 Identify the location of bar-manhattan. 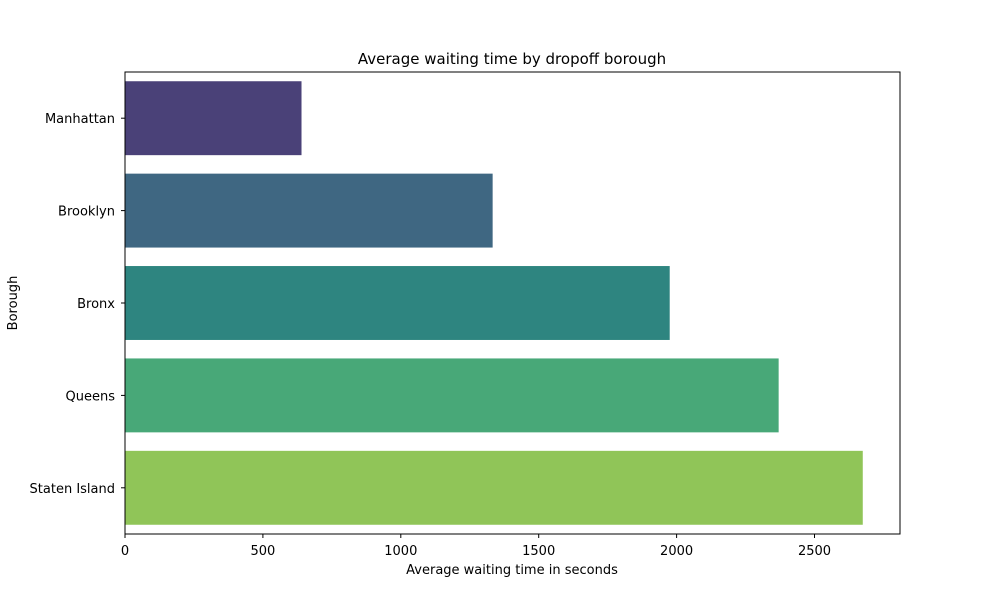
(213, 118).